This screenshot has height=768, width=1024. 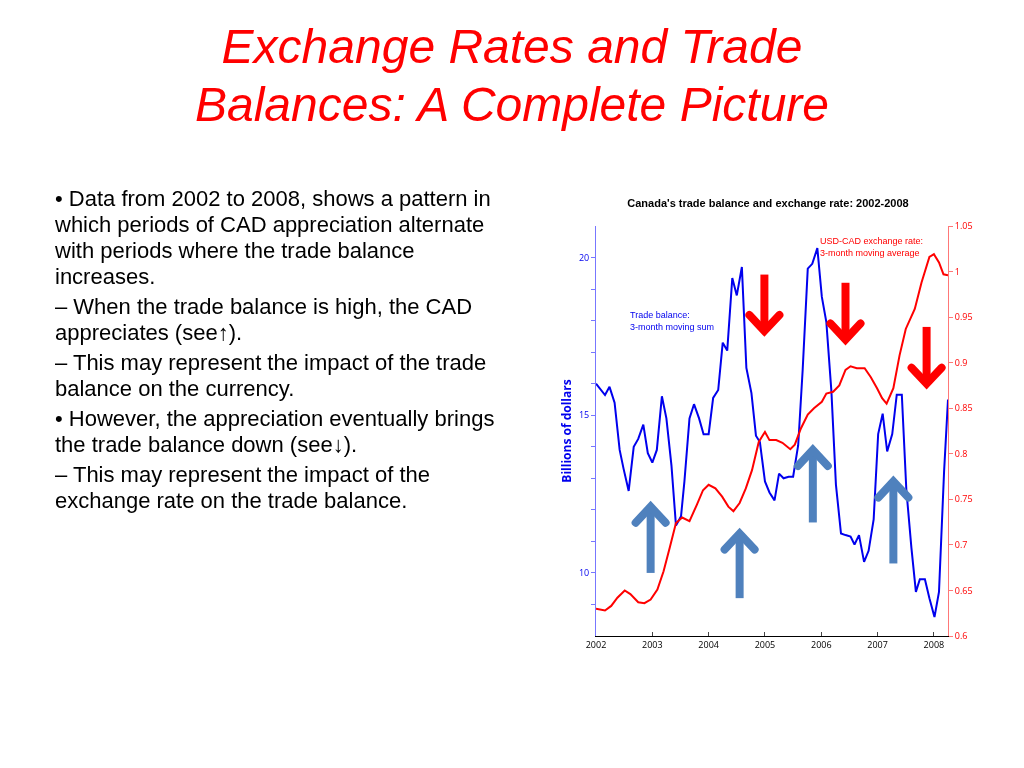 What do you see at coordinates (512, 76) in the screenshot?
I see `chart-title: Exchange Rates and Trade Balances: A Complete Picture` at bounding box center [512, 76].